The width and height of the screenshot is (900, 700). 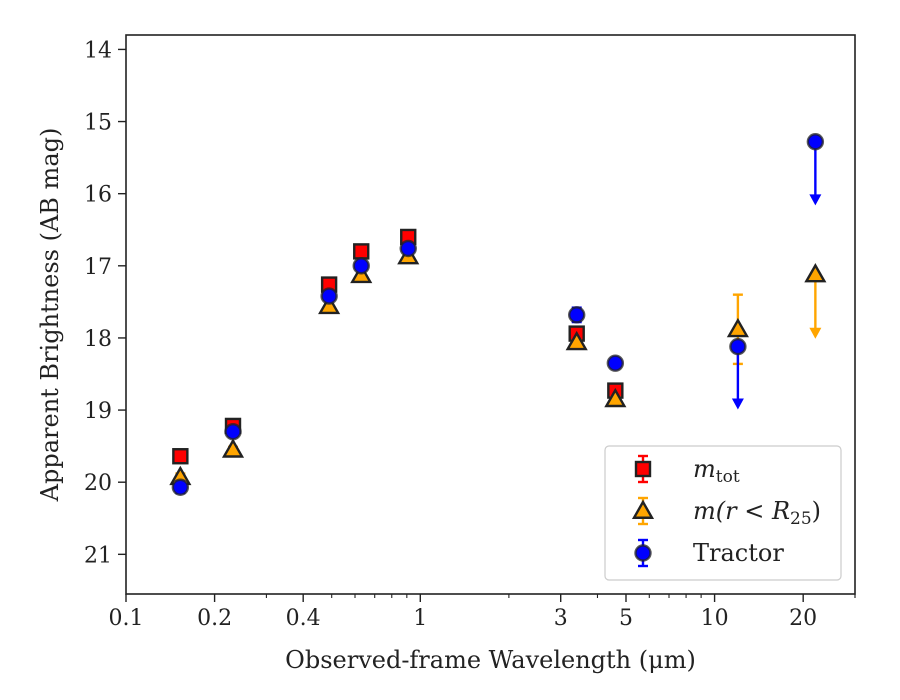 What do you see at coordinates (98, 339) in the screenshot?
I see `y-tick-label: 18` at bounding box center [98, 339].